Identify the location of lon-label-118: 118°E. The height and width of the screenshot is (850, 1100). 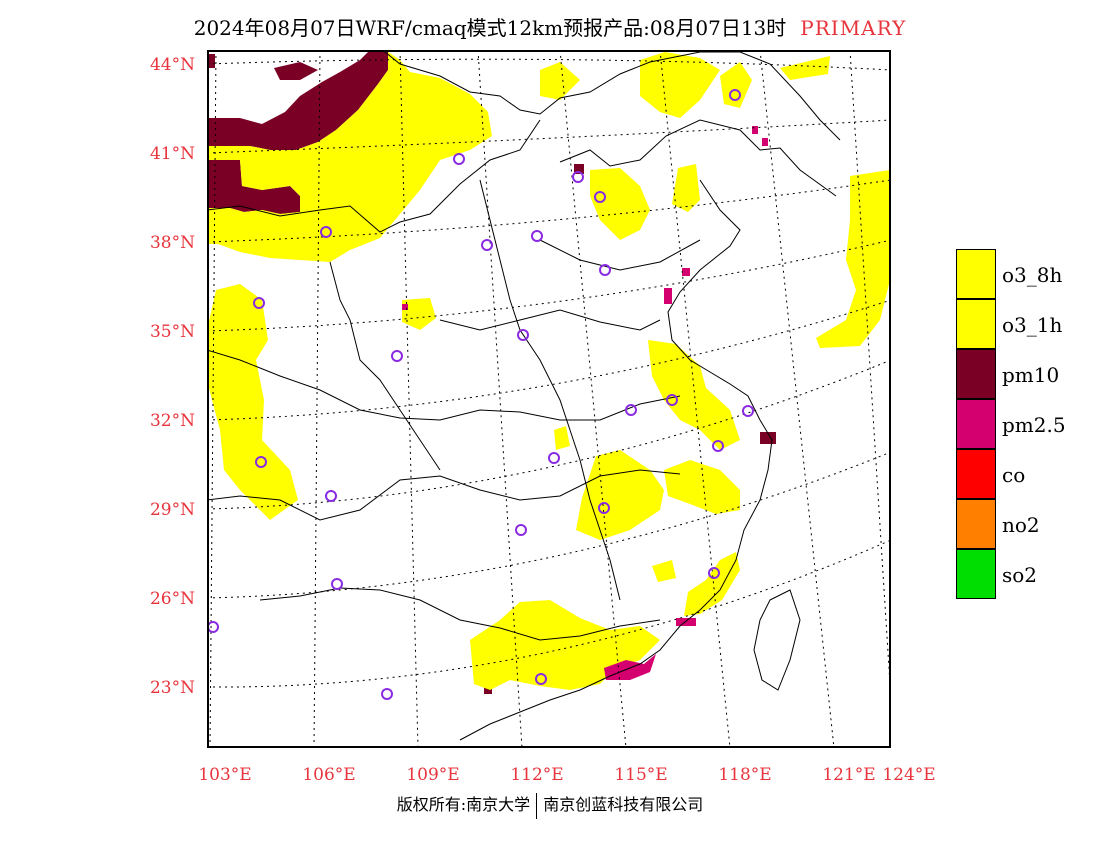
(745, 775).